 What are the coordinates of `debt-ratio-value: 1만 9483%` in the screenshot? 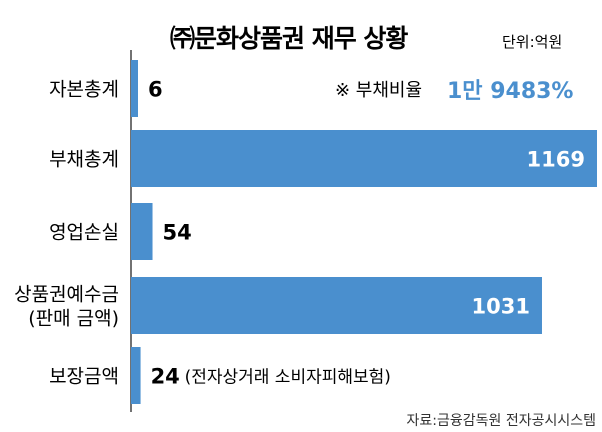 It's located at (510, 91).